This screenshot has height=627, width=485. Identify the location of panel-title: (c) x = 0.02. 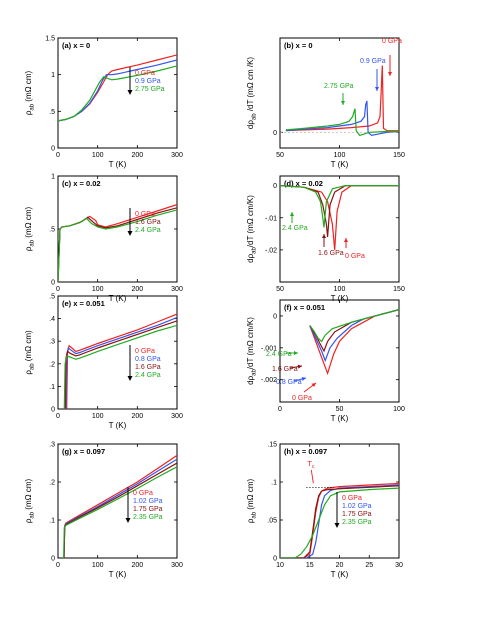
(81, 183).